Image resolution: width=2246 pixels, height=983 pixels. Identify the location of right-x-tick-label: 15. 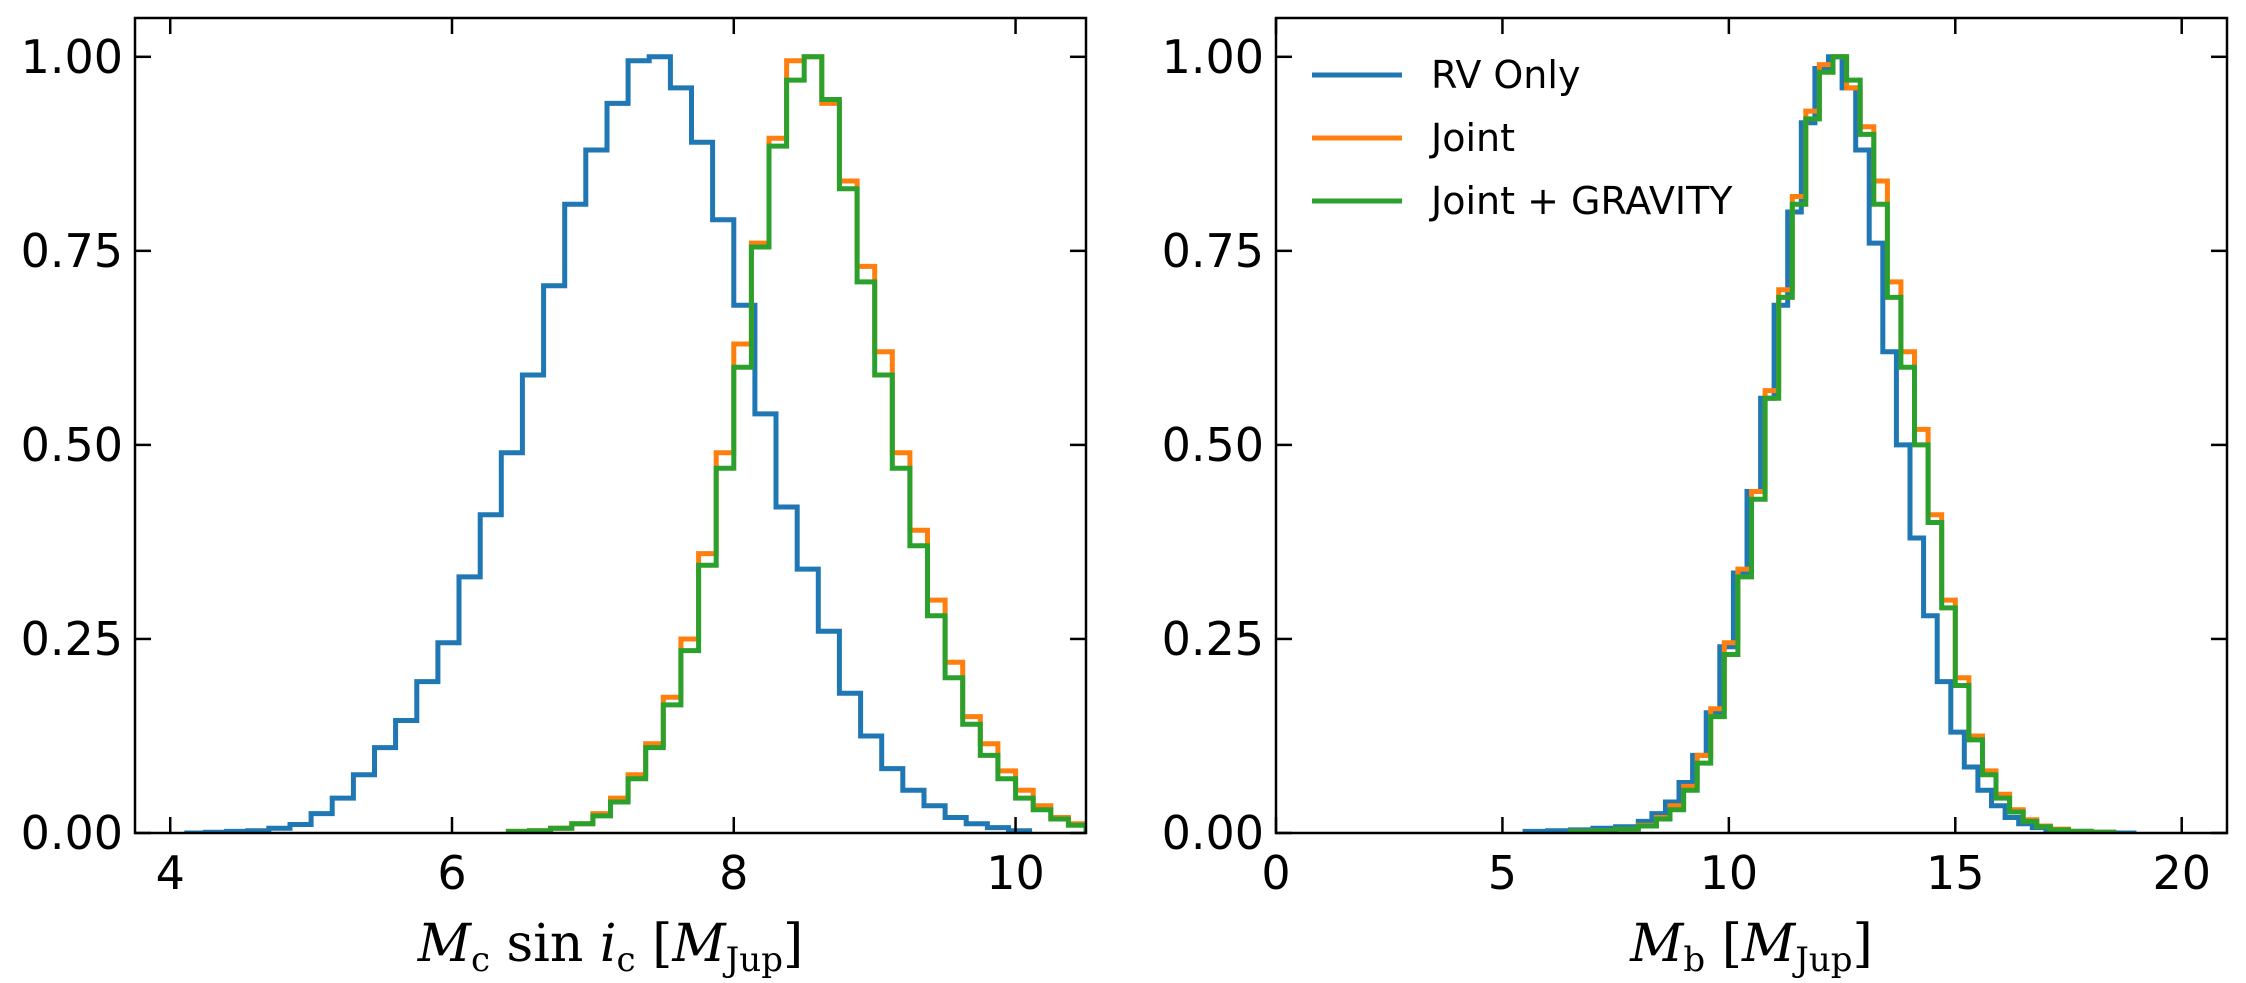
(1955, 873).